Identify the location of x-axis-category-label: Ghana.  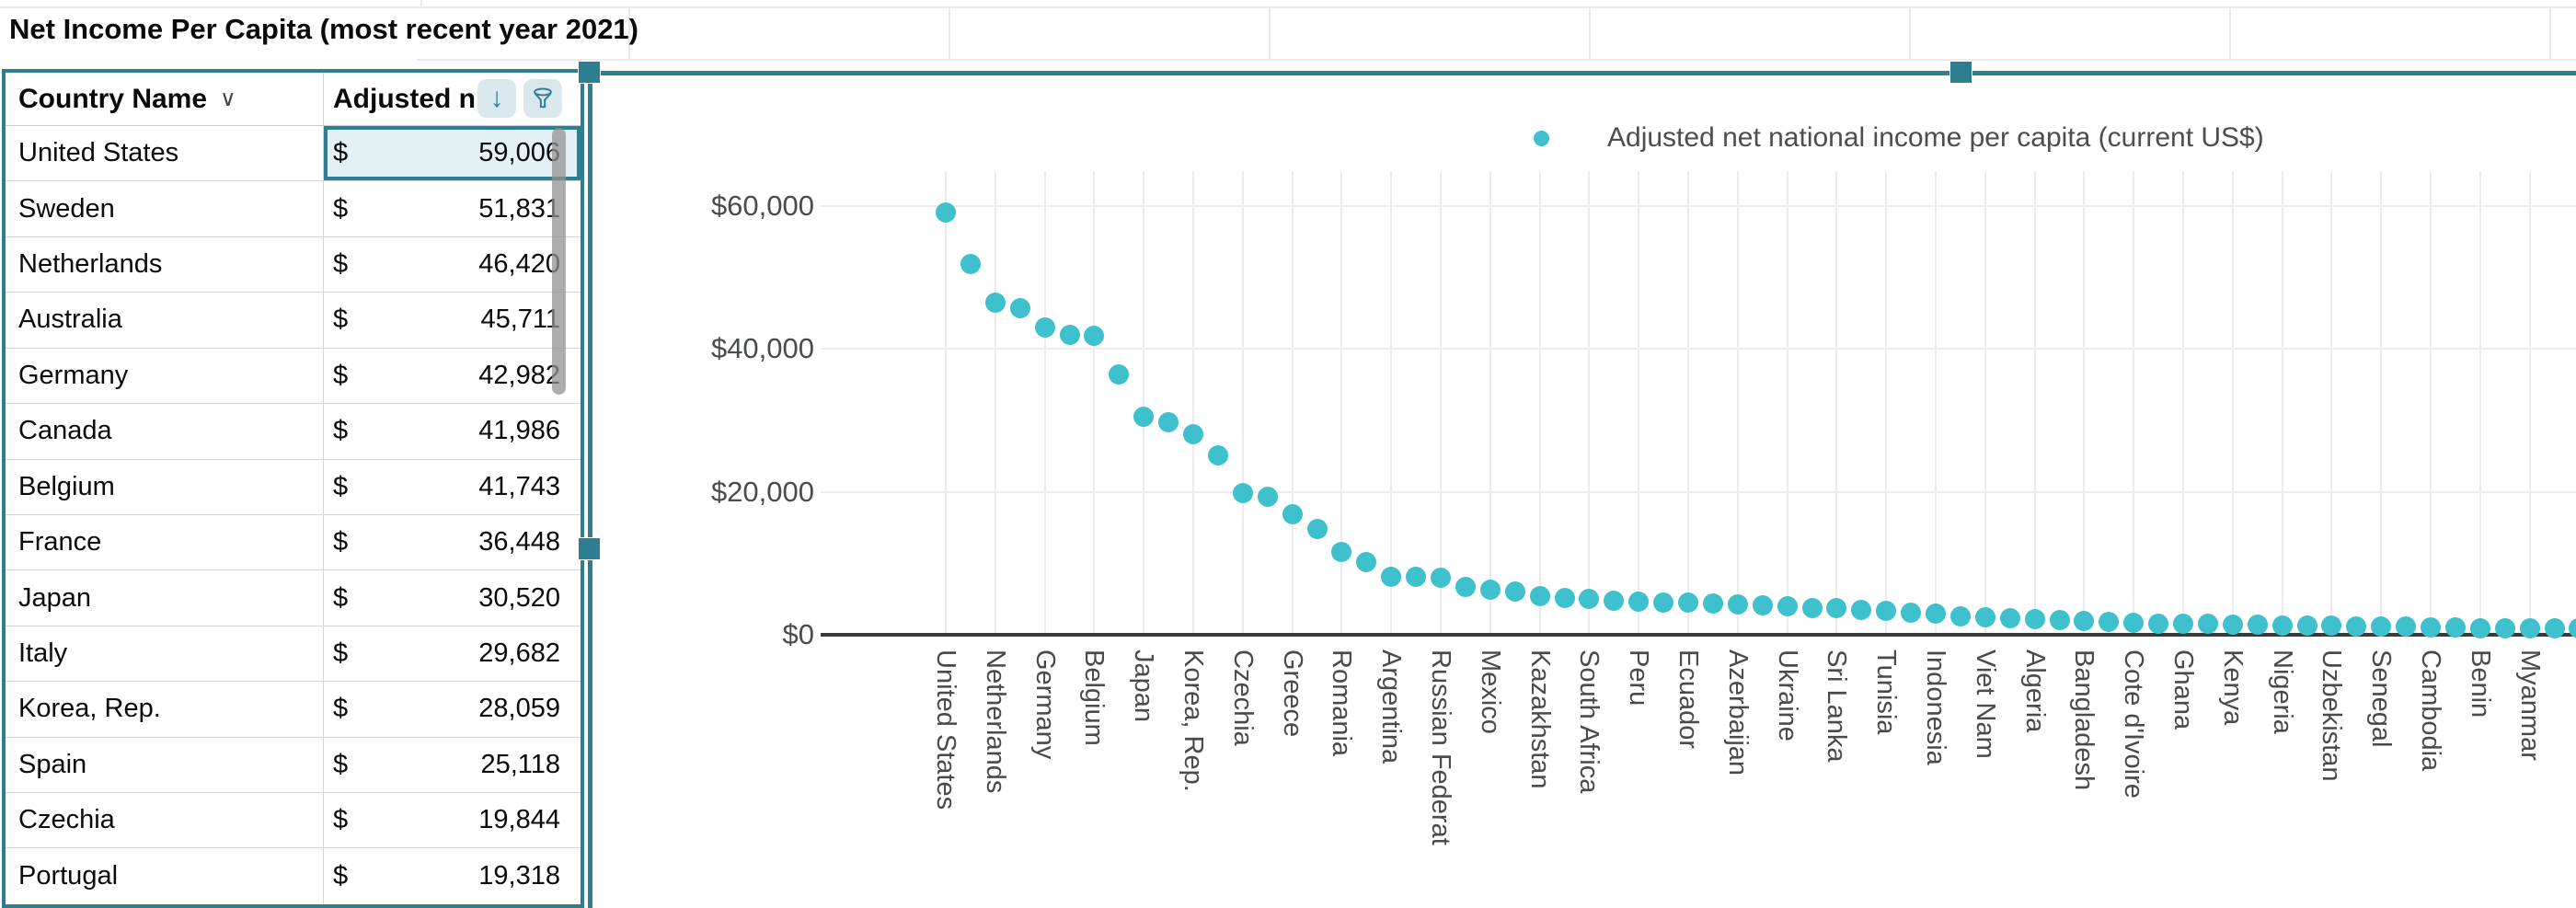
(2183, 689).